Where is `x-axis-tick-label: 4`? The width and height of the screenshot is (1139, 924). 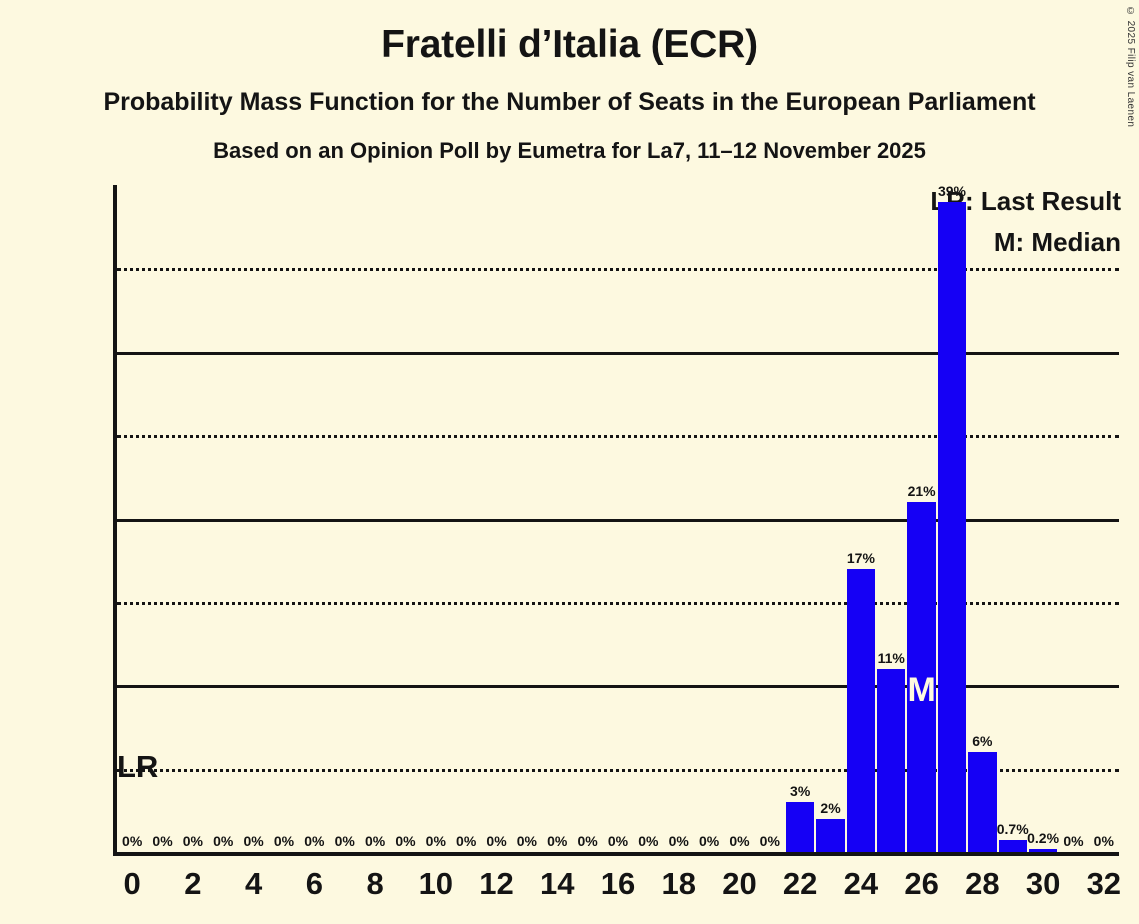 x-axis-tick-label: 4 is located at coordinates (254, 883).